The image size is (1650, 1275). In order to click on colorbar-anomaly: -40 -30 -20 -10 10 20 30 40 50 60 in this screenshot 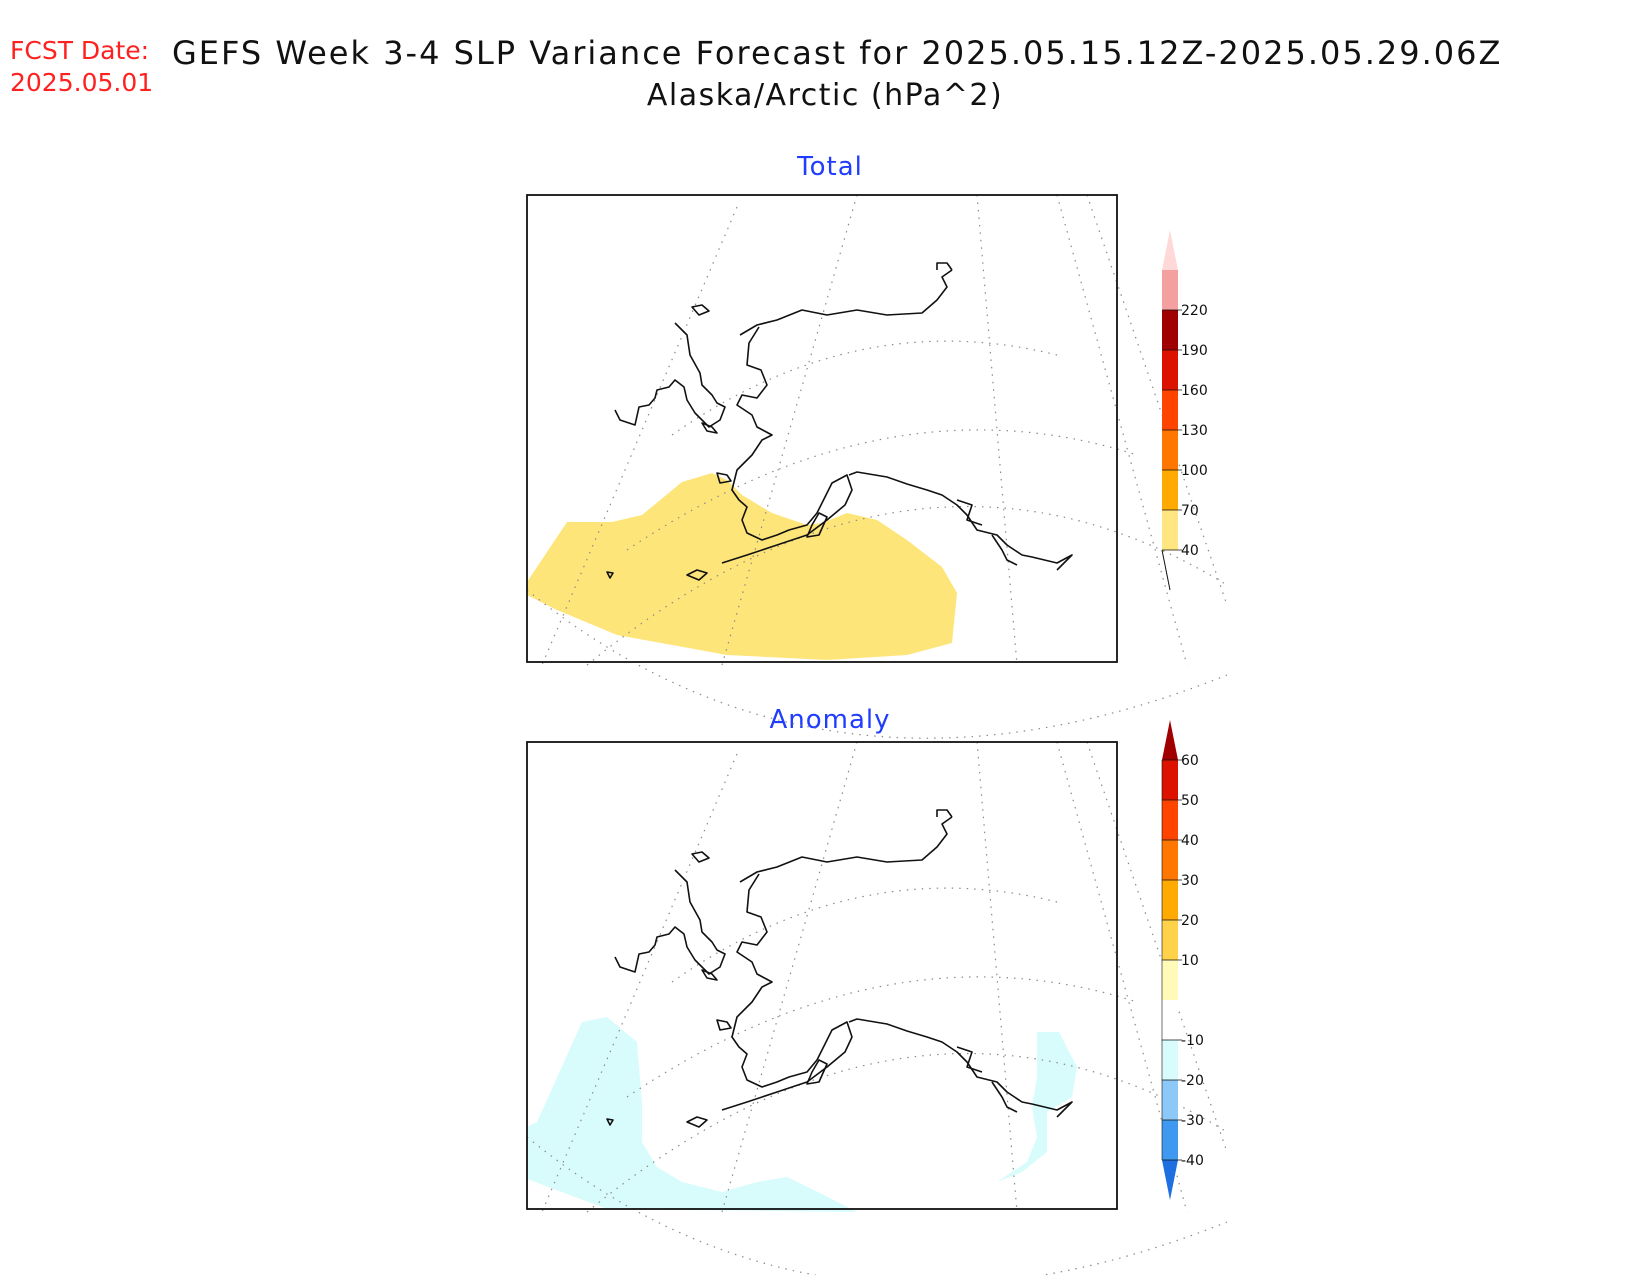, I will do `click(1182, 960)`.